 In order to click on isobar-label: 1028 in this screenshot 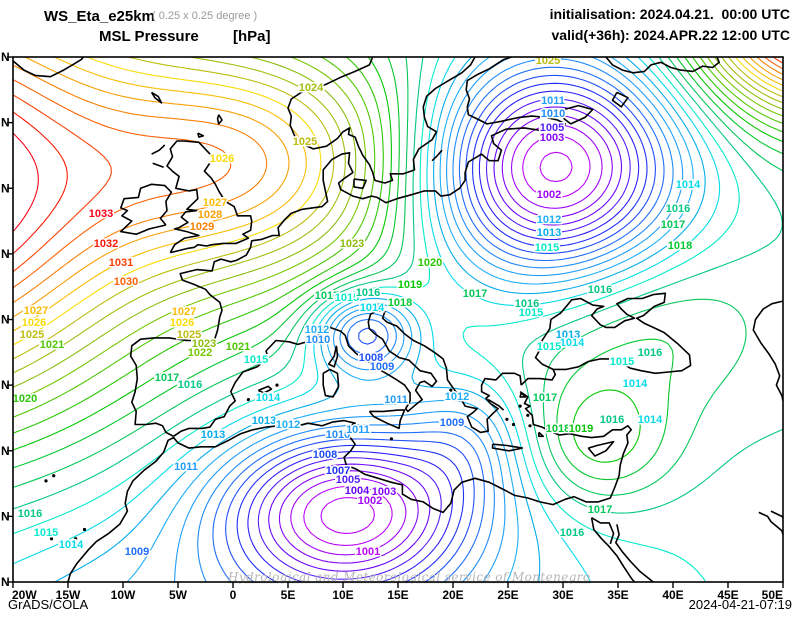, I will do `click(210, 215)`.